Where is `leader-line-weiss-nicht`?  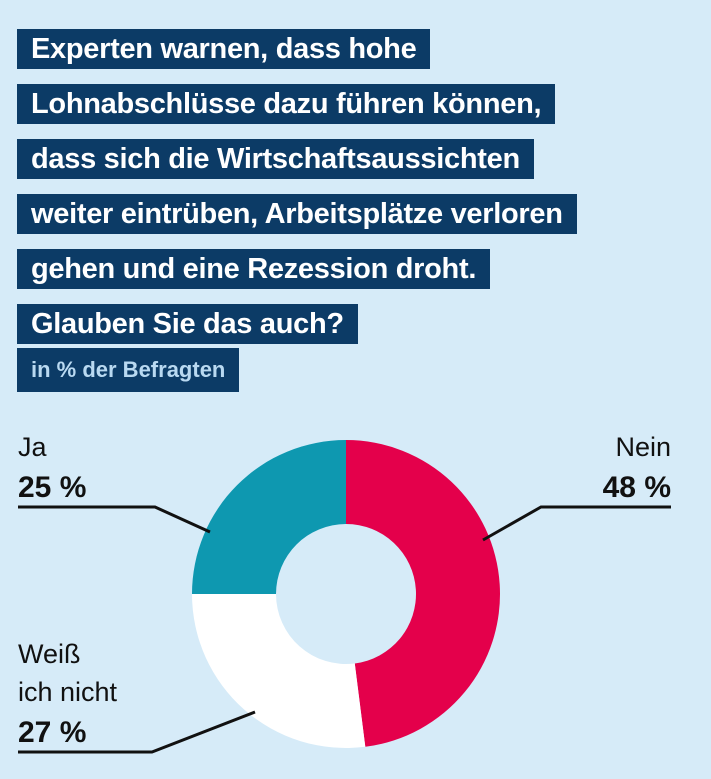
leader-line-weiss-nicht is located at coordinates (137, 732).